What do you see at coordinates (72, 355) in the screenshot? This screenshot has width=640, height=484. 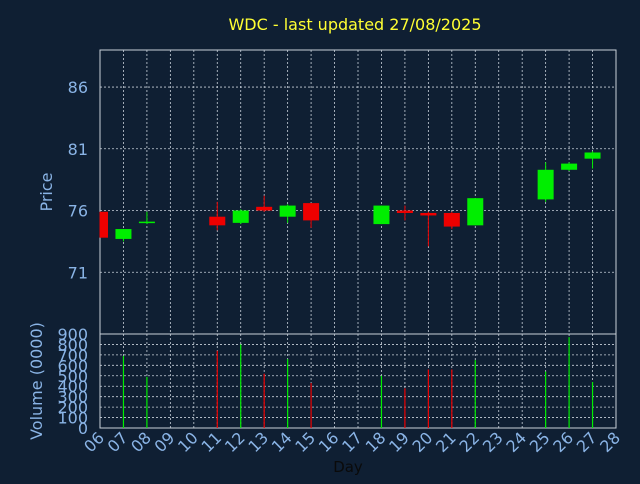 I see `volume-tick-label: 700` at bounding box center [72, 355].